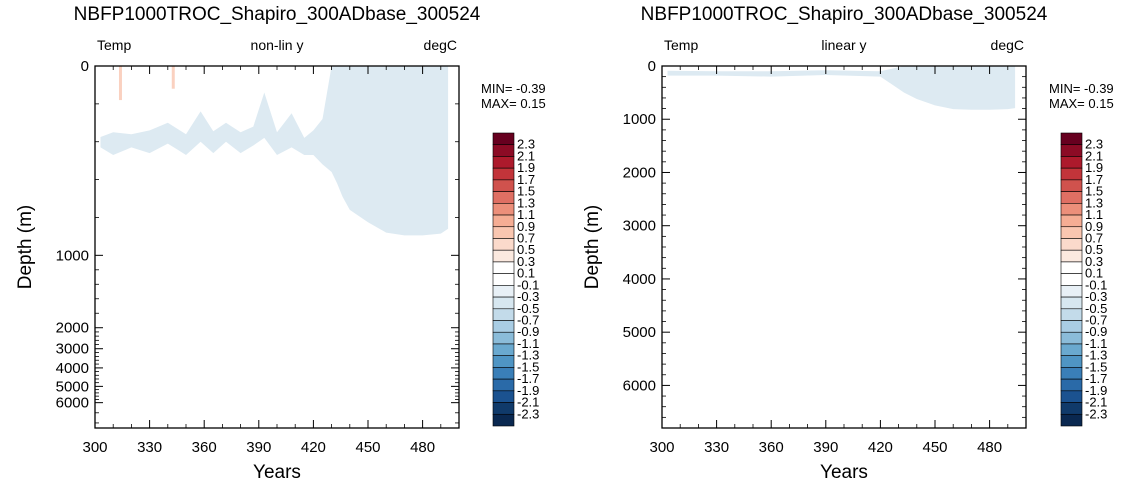 The image size is (1132, 504). Describe the element at coordinates (173, 77) in the screenshot. I see `warm-streak` at that location.